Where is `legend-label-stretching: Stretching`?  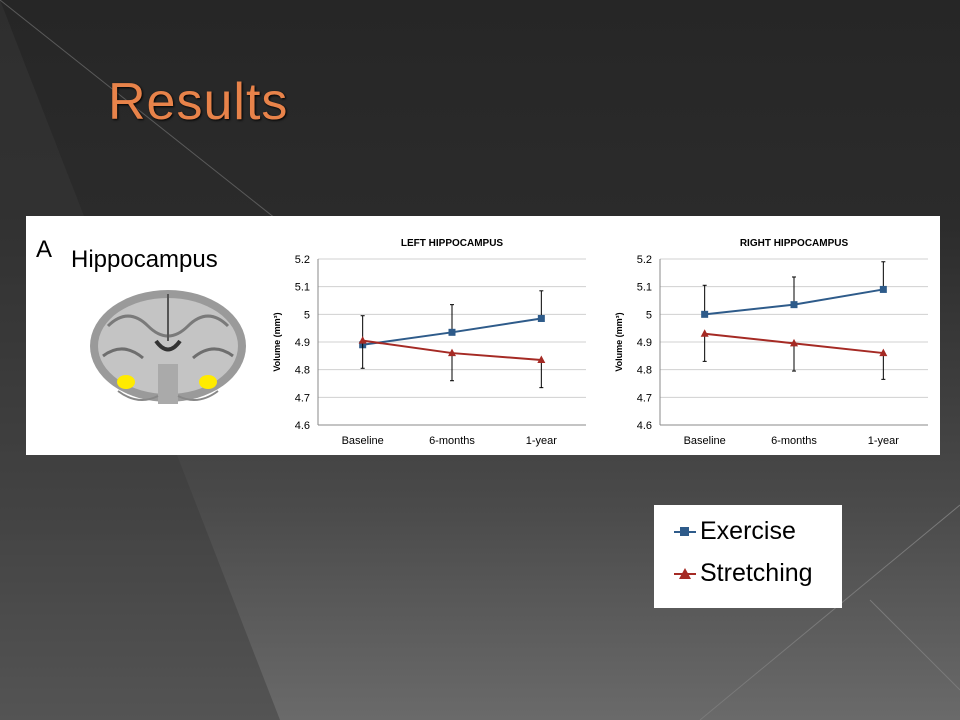
legend-label-stretching: Stretching is located at coordinates (756, 573).